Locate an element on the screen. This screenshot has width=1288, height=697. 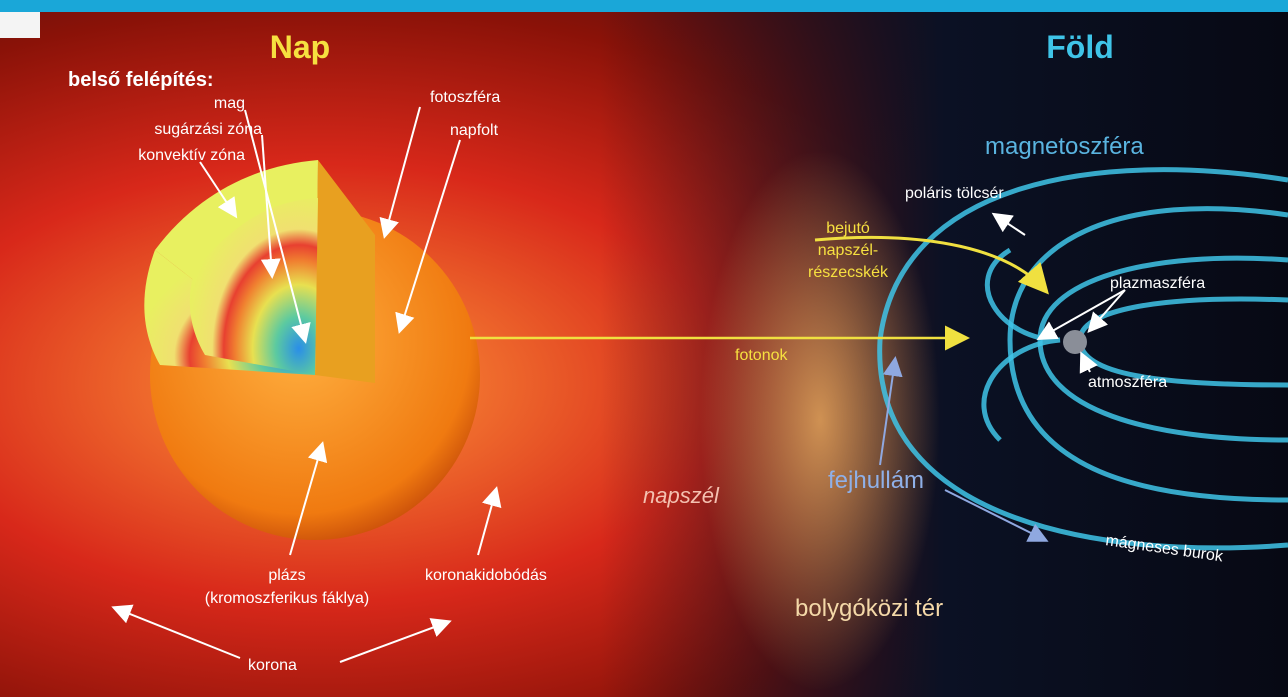
label: korona is located at coordinates (272, 665).